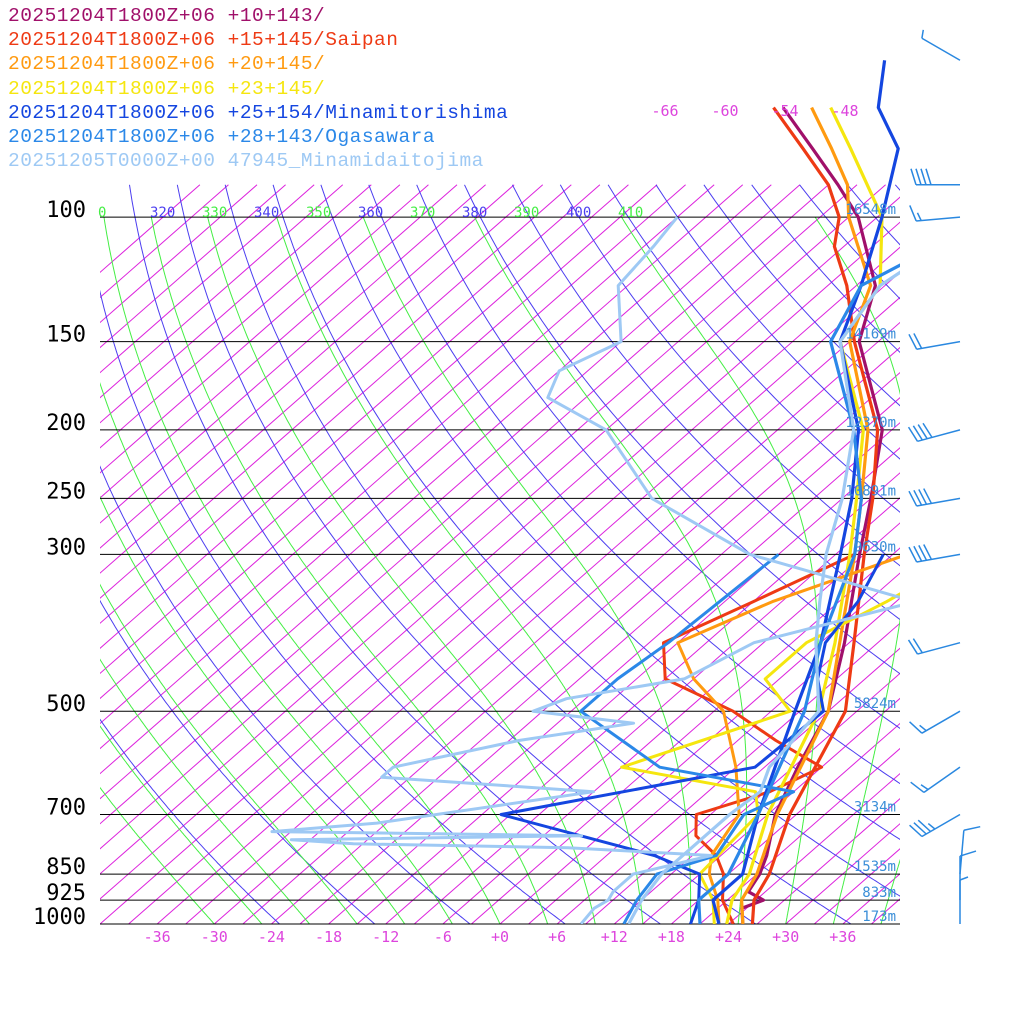  What do you see at coordinates (370, 213) in the screenshot?
I see `theta-label: 360` at bounding box center [370, 213].